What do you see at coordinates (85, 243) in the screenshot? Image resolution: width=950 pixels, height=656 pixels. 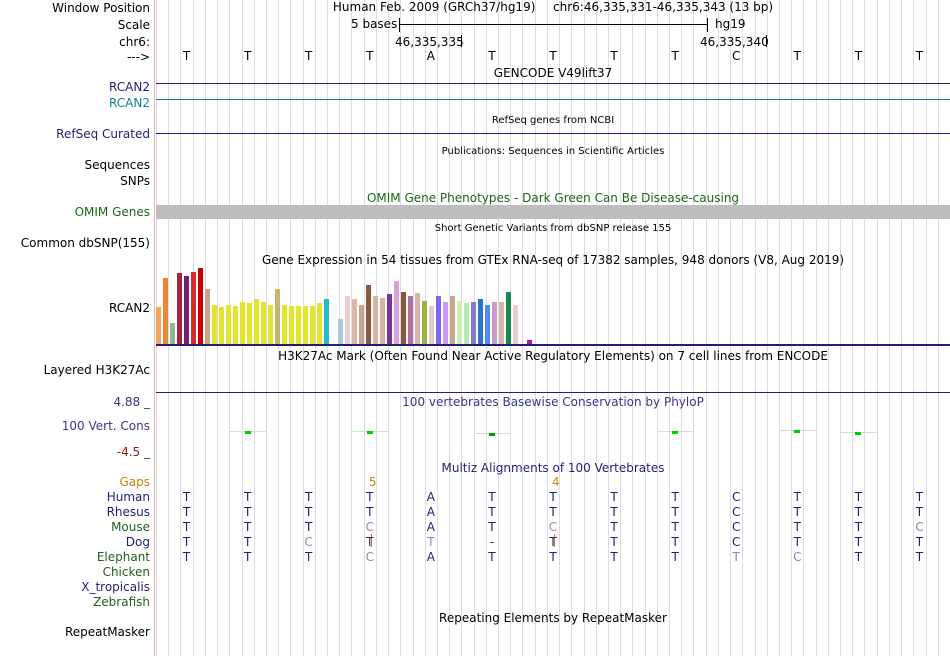 I see `dbsnp-track-label: Common dbSNP(155)` at bounding box center [85, 243].